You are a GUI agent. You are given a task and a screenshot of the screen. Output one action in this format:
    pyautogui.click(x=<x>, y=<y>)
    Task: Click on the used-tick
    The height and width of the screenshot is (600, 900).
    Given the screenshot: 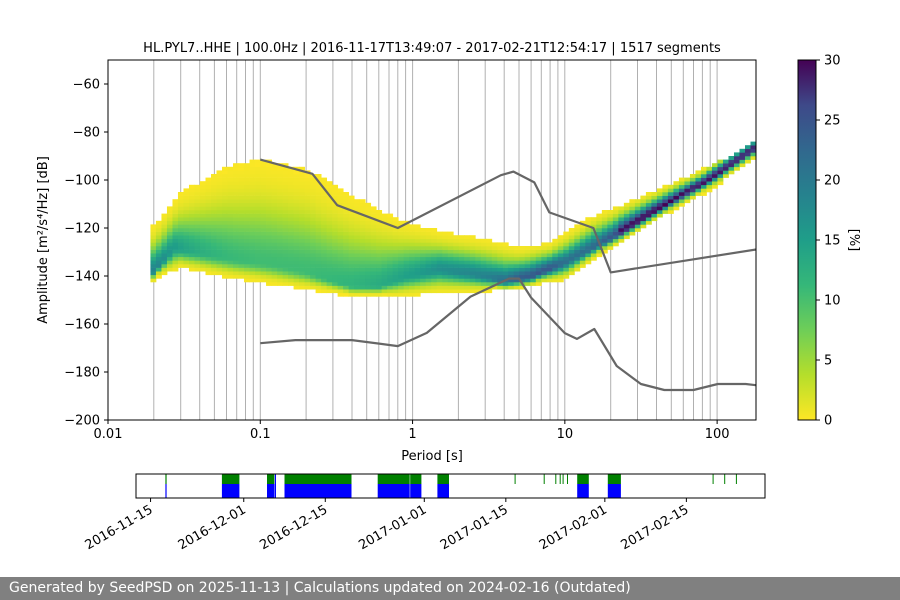 What is the action you would take?
    pyautogui.click(x=736, y=479)
    